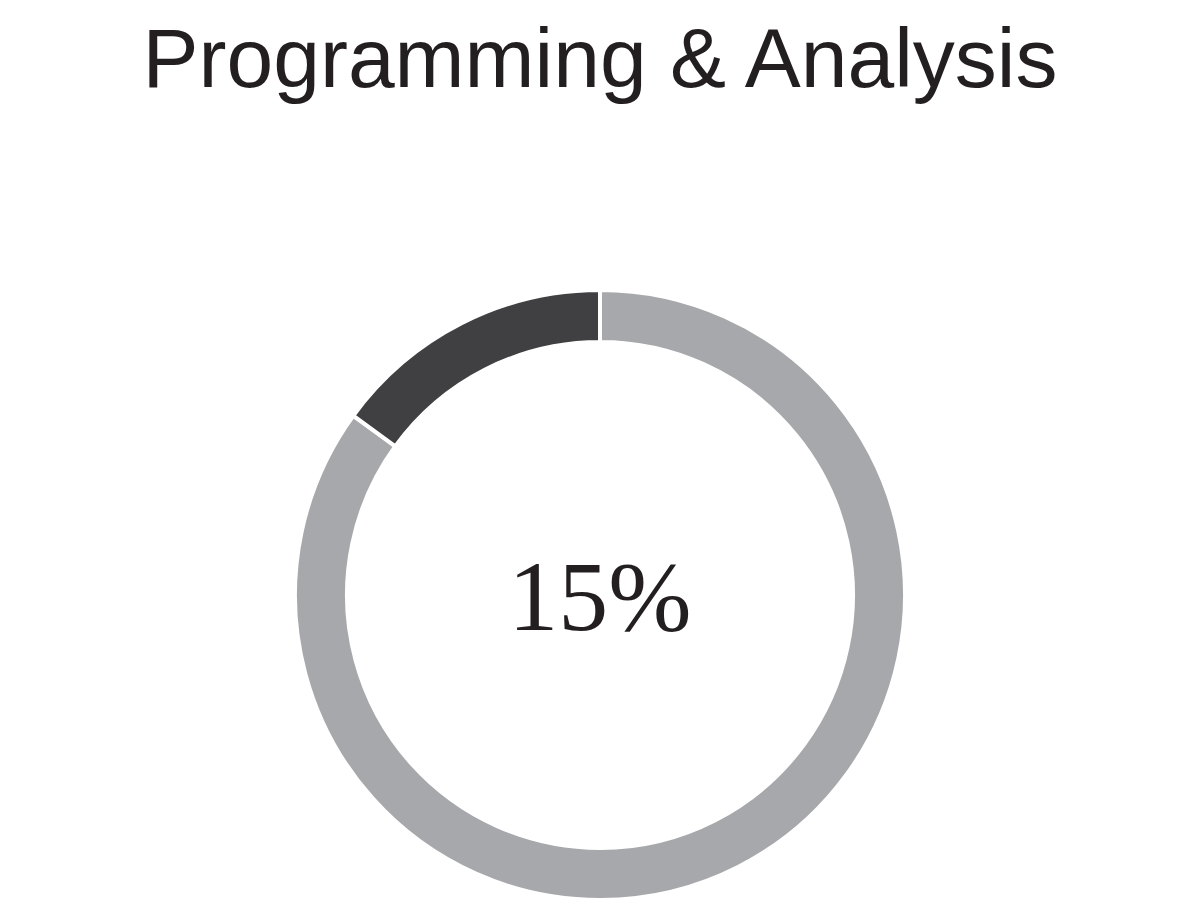 This screenshot has height=911, width=1200. I want to click on chart-title: Programming & Analysis, so click(600, 58).